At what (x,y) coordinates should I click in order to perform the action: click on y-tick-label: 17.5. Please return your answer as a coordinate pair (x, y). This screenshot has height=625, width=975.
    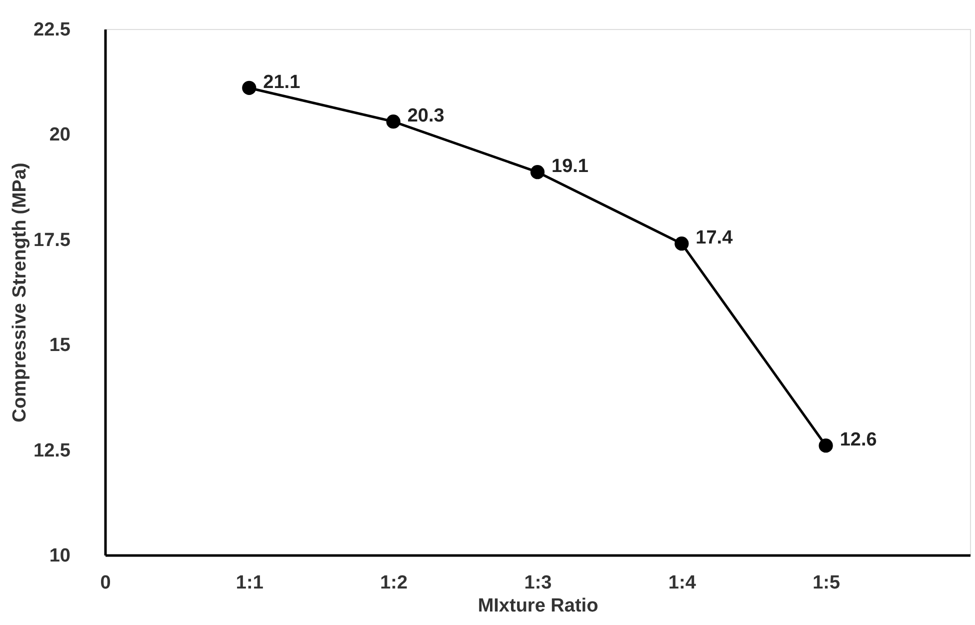
    Looking at the image, I should click on (52, 240).